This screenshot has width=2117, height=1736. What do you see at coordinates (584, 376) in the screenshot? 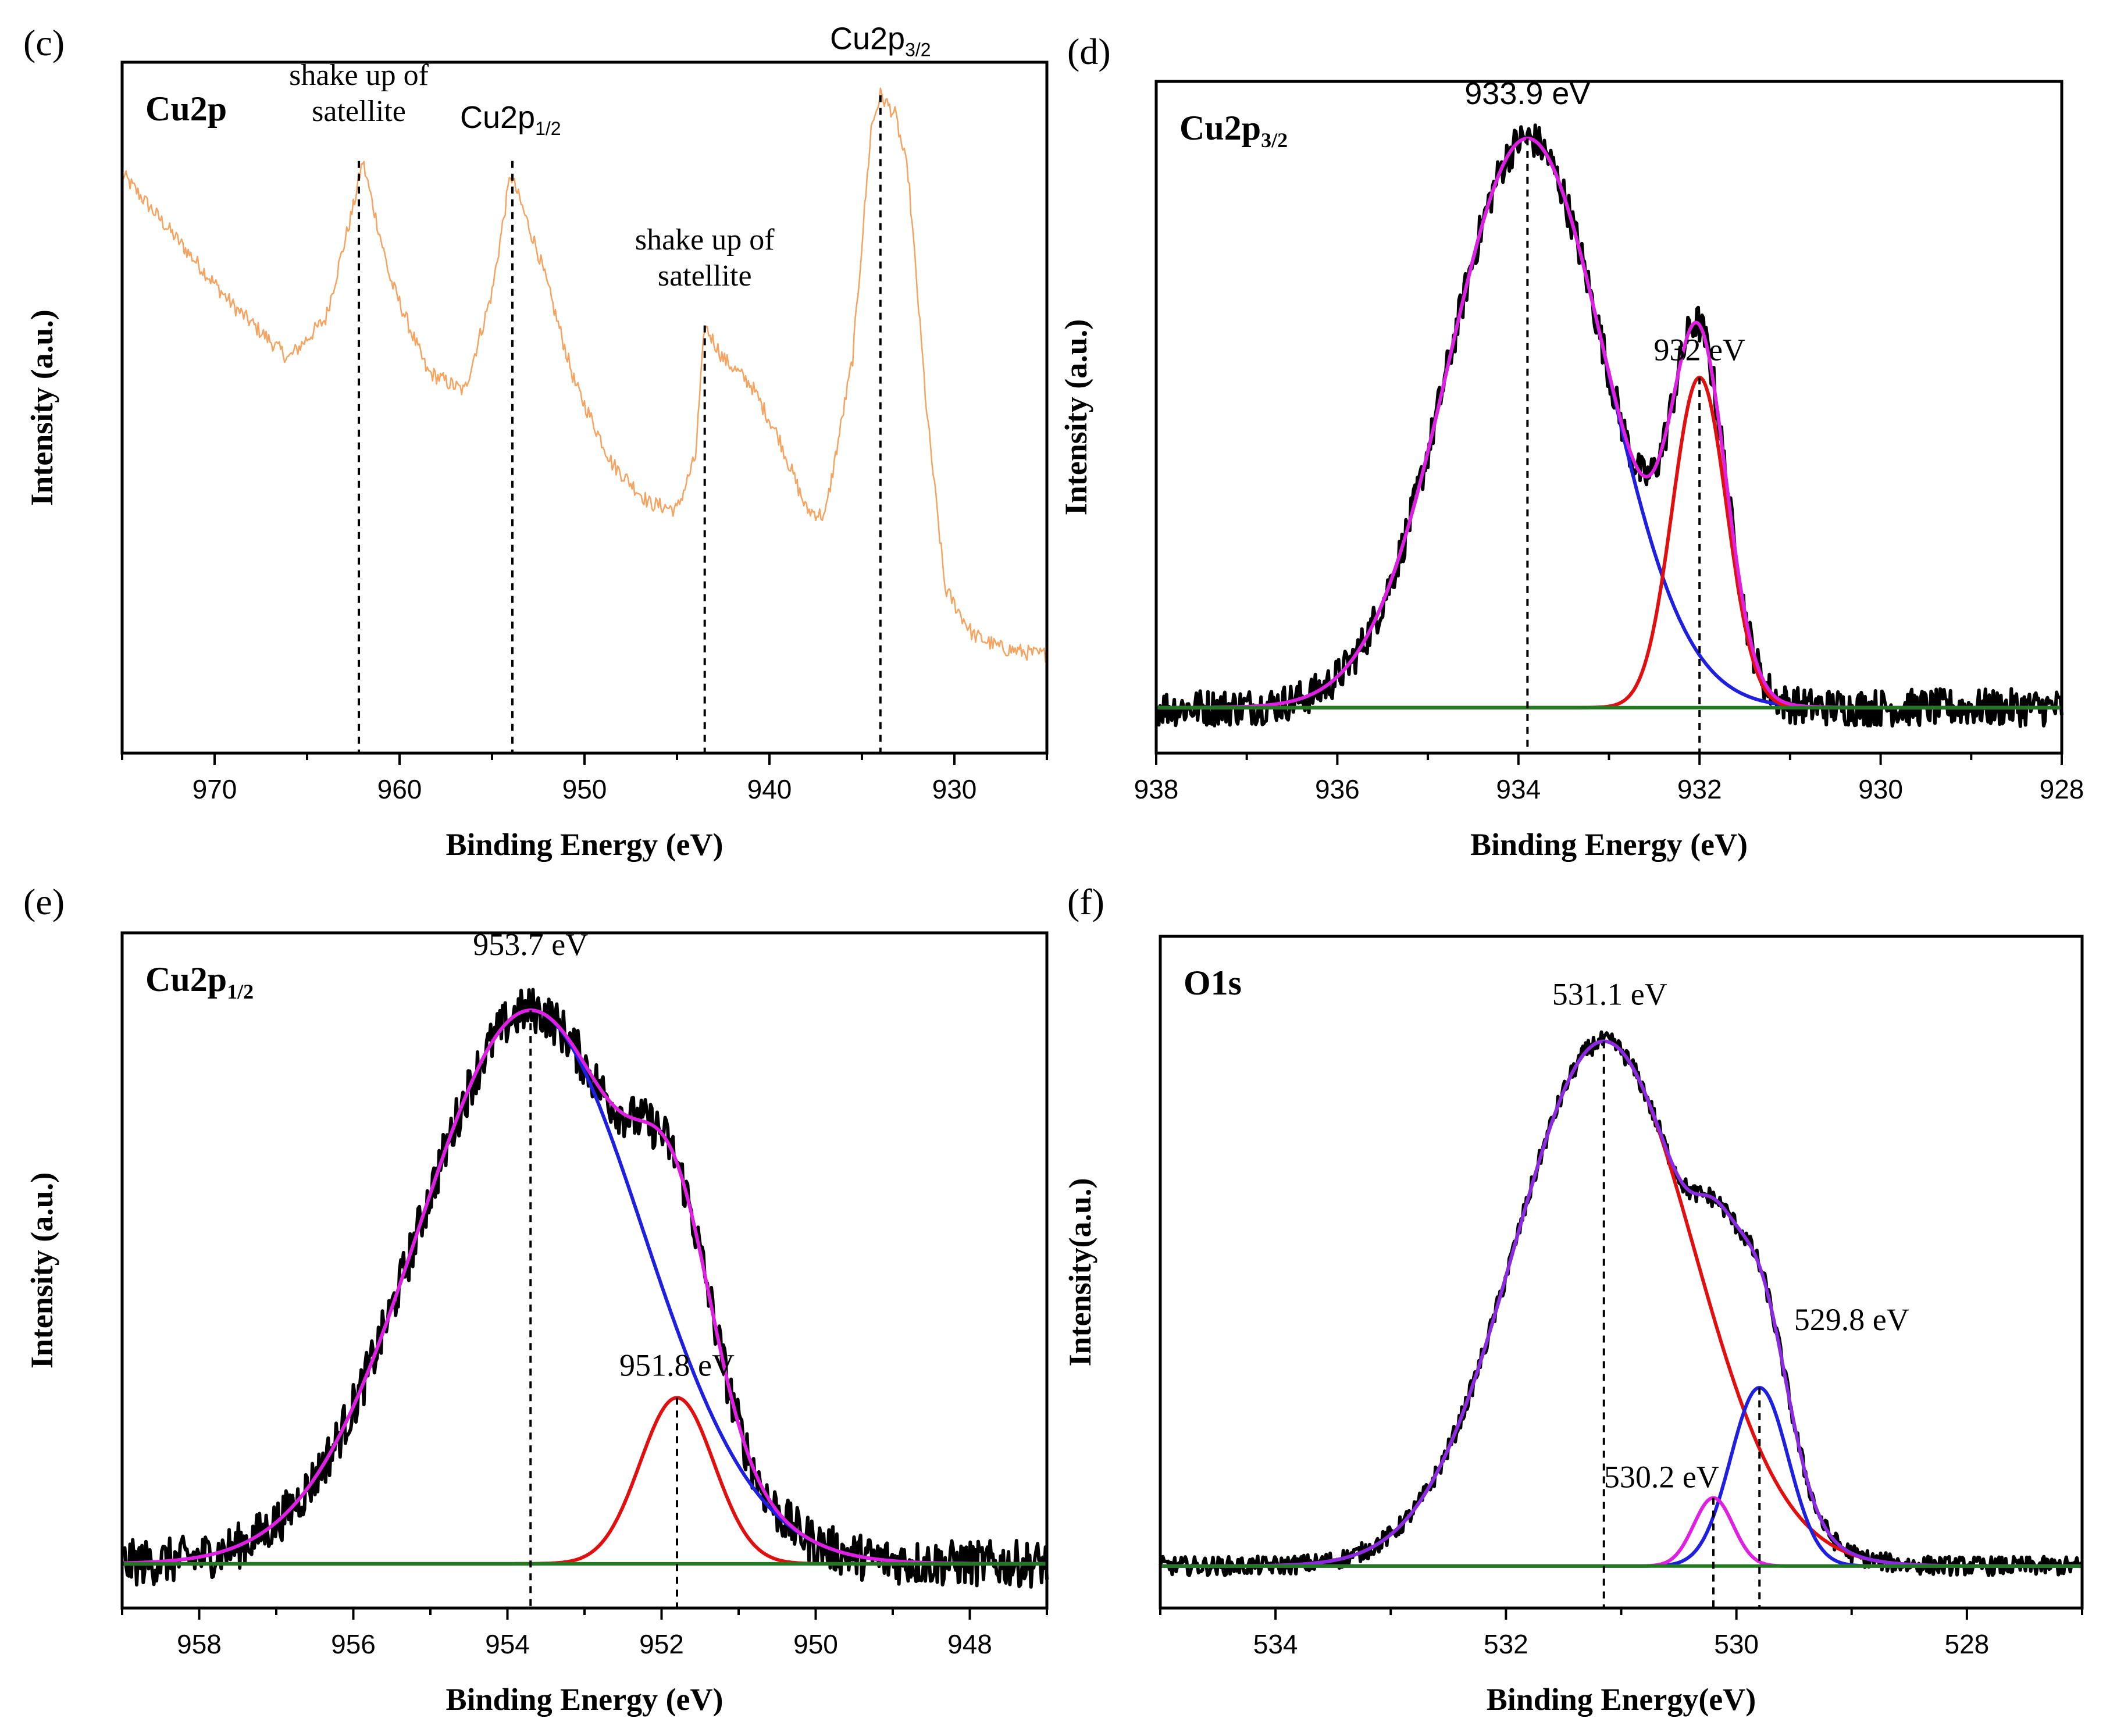
I see `series-cu2p-spectrum` at bounding box center [584, 376].